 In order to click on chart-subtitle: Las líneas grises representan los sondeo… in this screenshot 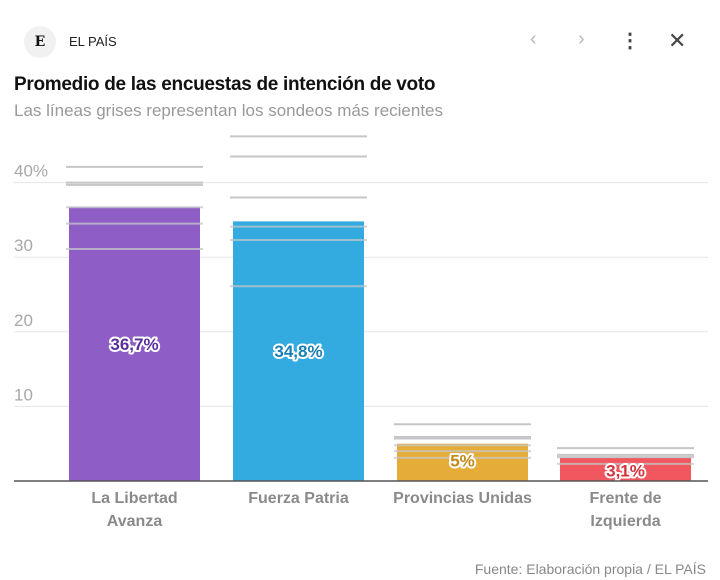, I will do `click(229, 110)`.